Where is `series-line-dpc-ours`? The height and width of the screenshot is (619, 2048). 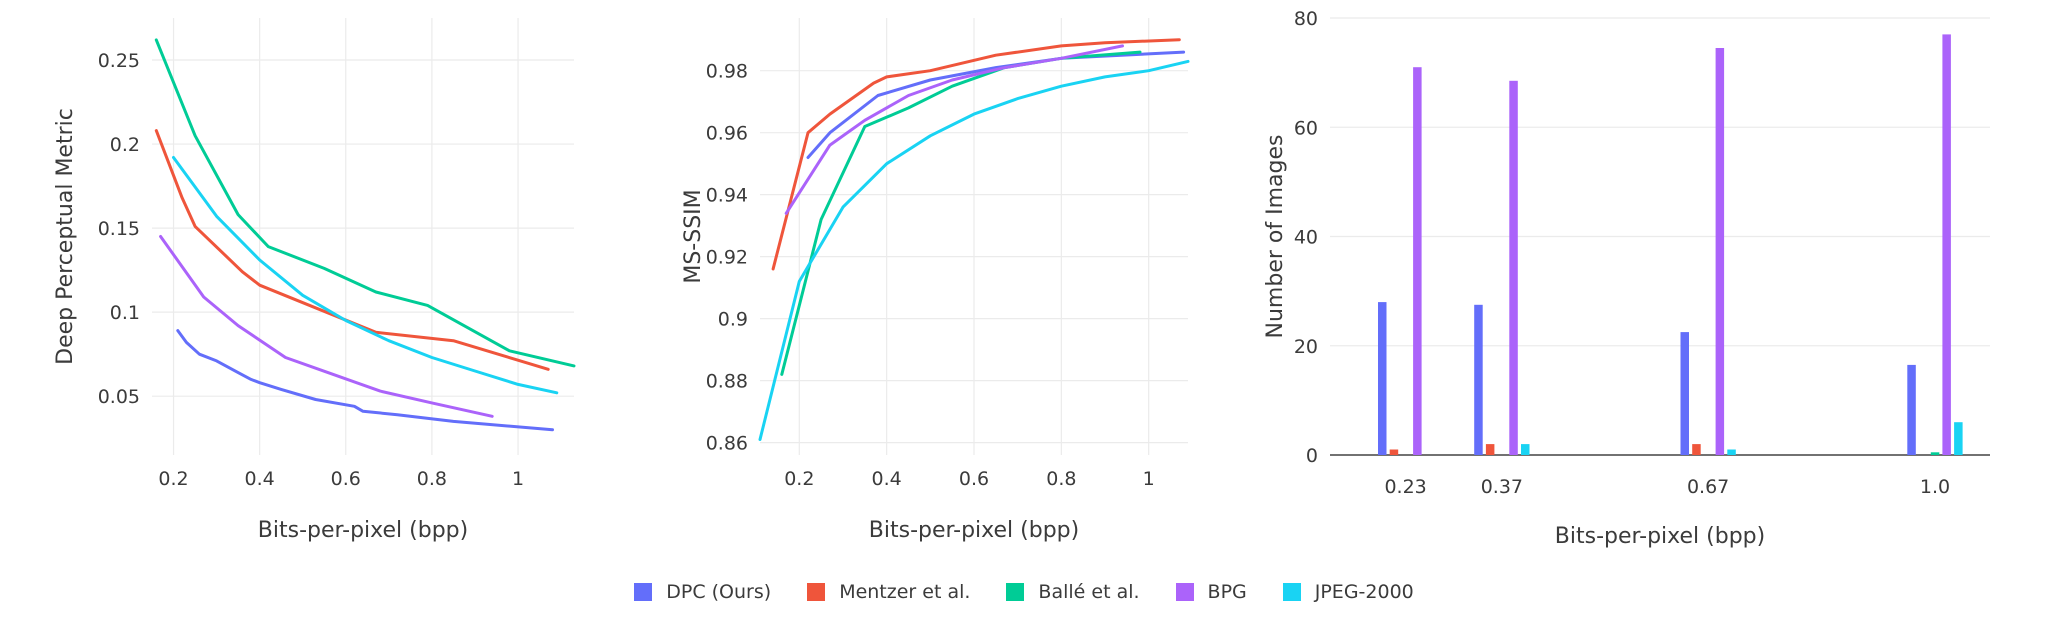 series-line-dpc-ours is located at coordinates (365, 380).